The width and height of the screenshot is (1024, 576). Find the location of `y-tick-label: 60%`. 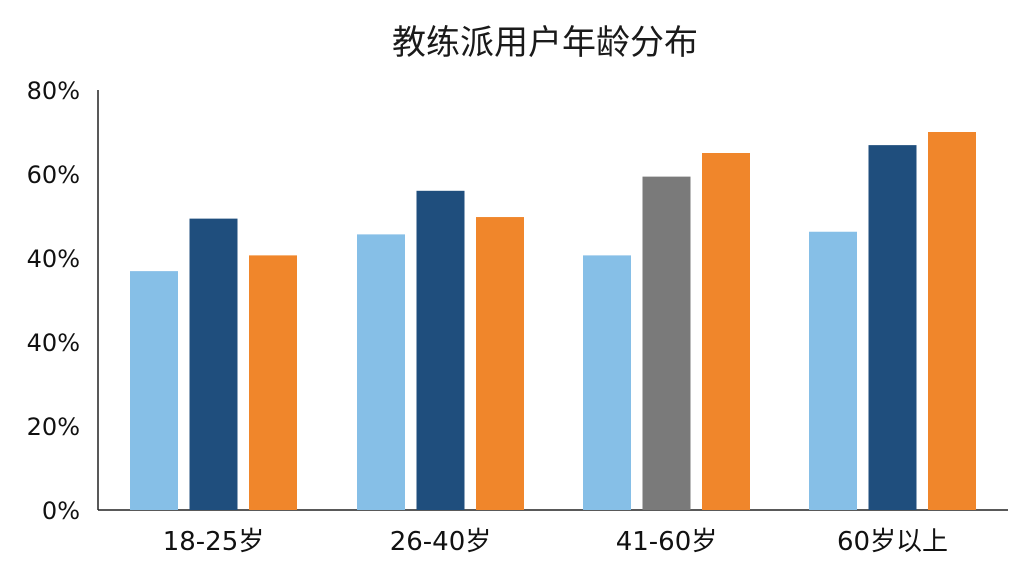

y-tick-label: 60% is located at coordinates (53, 175).